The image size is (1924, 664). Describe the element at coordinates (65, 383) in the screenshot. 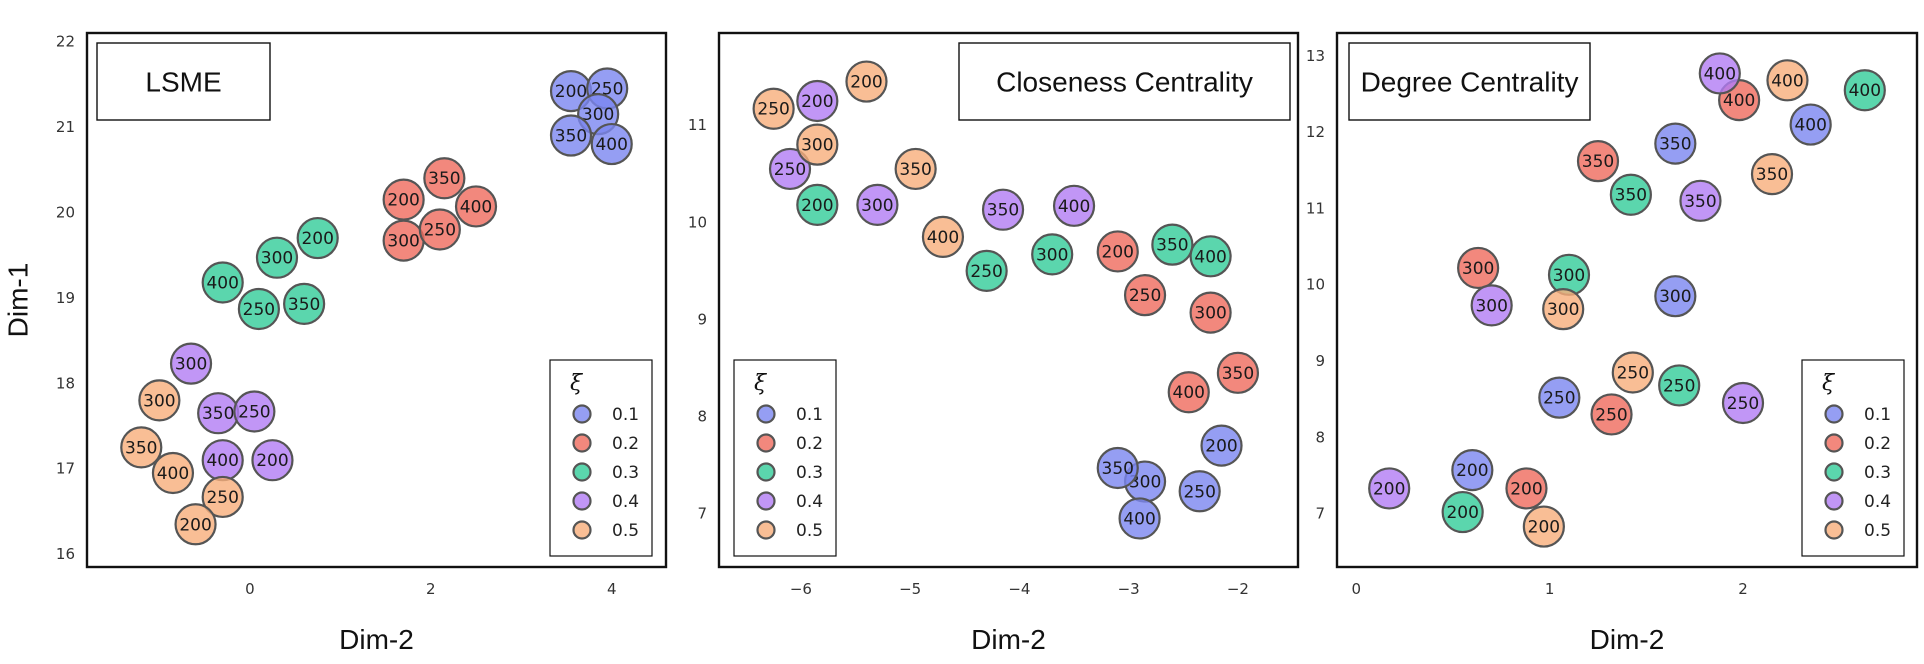

I see `y-tick-label: 18` at that location.